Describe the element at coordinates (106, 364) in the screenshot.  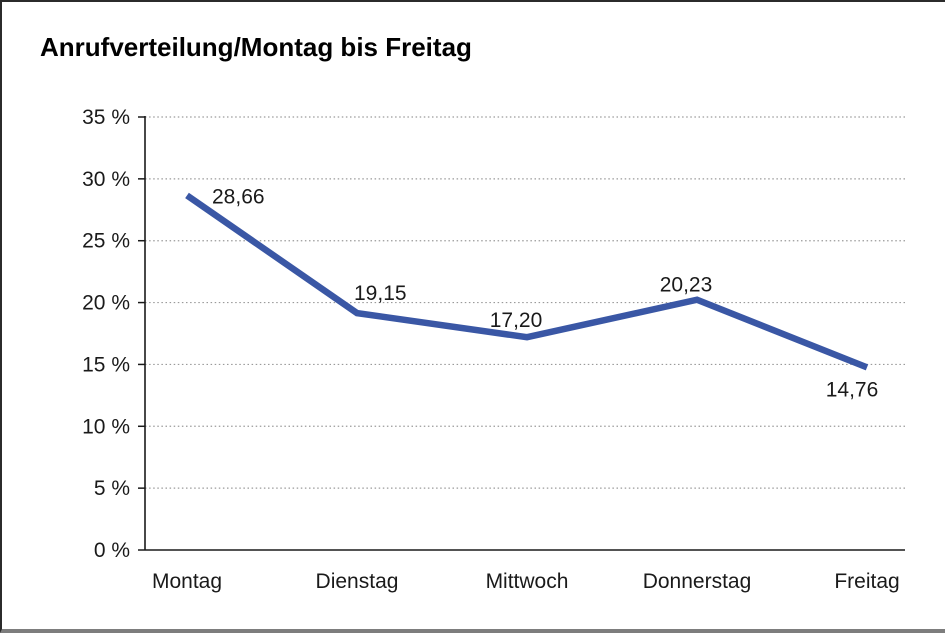
I see `y-tick-label: 15 %` at that location.